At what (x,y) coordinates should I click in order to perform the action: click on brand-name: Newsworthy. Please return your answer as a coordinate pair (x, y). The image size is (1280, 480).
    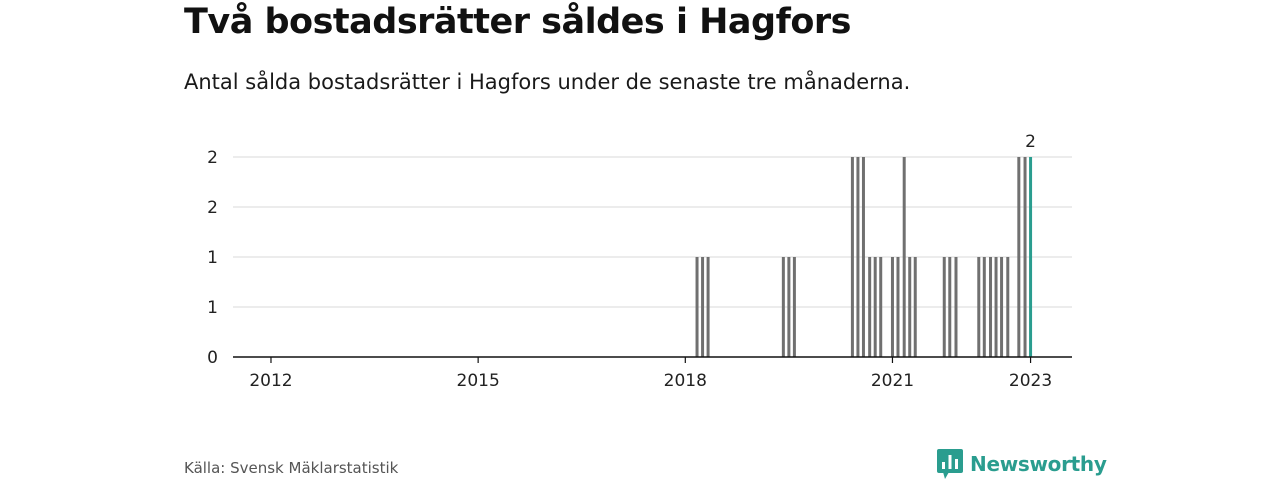
    Looking at the image, I should click on (1038, 464).